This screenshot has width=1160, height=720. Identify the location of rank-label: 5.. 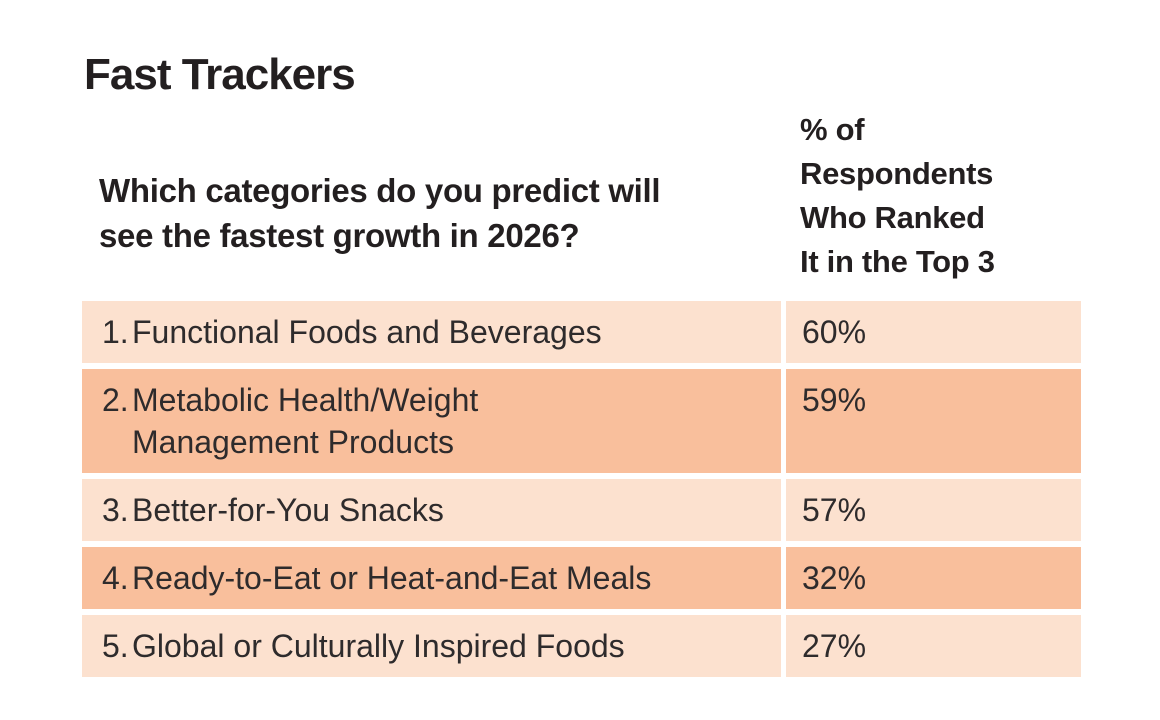
(115, 646).